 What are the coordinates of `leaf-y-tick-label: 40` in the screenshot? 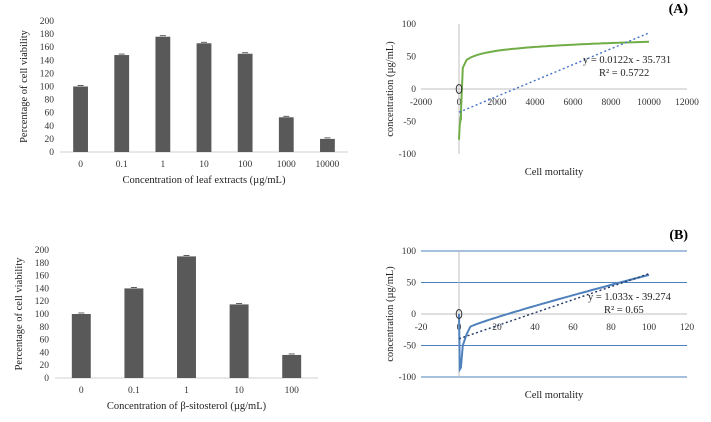 It's located at (50, 127).